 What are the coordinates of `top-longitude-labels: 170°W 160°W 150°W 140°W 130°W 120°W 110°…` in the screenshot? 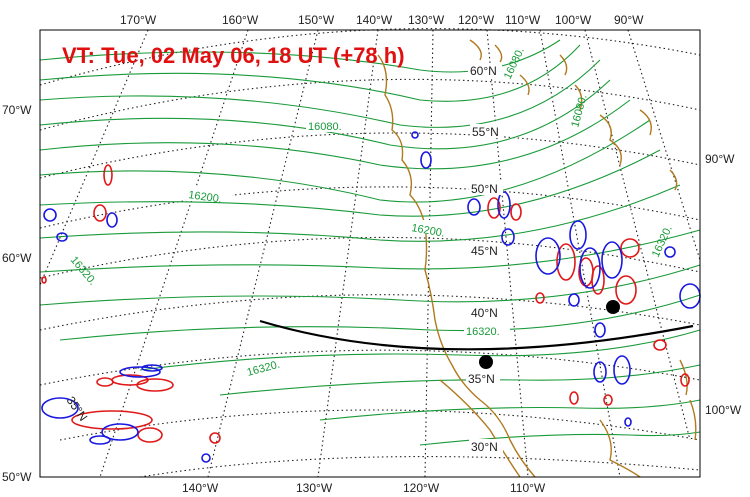 It's located at (382, 20).